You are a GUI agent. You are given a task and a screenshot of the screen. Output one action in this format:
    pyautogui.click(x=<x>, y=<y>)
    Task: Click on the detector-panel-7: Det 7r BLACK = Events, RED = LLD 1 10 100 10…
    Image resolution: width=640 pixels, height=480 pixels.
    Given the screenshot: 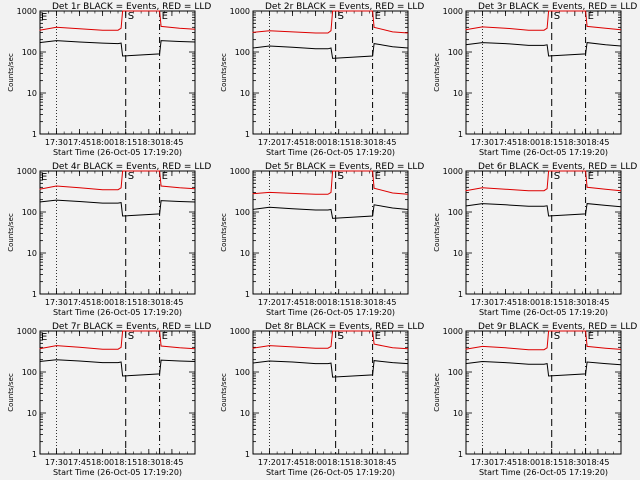 What is the action you would take?
    pyautogui.click(x=109, y=399)
    